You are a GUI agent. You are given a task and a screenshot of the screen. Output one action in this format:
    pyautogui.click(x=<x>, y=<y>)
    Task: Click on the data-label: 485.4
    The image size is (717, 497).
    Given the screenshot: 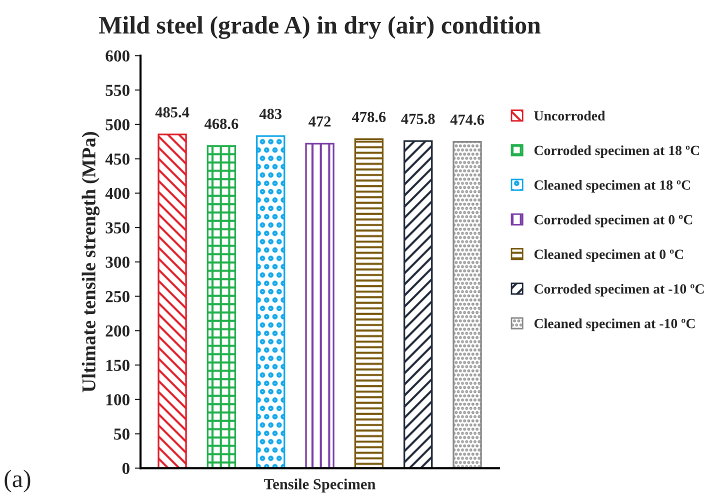 What is the action you would take?
    pyautogui.click(x=172, y=112)
    